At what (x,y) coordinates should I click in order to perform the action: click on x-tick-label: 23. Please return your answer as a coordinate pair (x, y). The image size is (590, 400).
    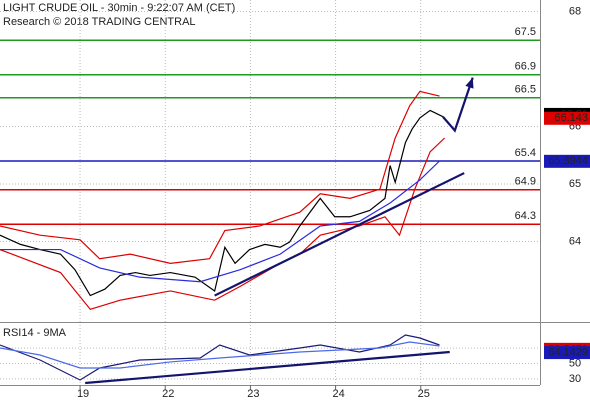
    Looking at the image, I should click on (253, 394).